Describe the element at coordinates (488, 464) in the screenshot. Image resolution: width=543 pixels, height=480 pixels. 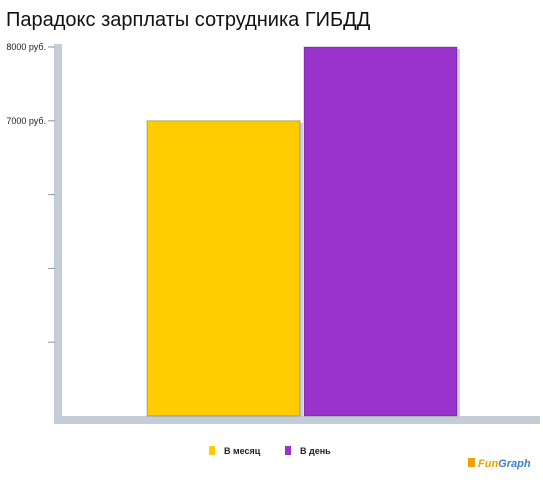
I see `logo-text-fun: Fun` at that location.